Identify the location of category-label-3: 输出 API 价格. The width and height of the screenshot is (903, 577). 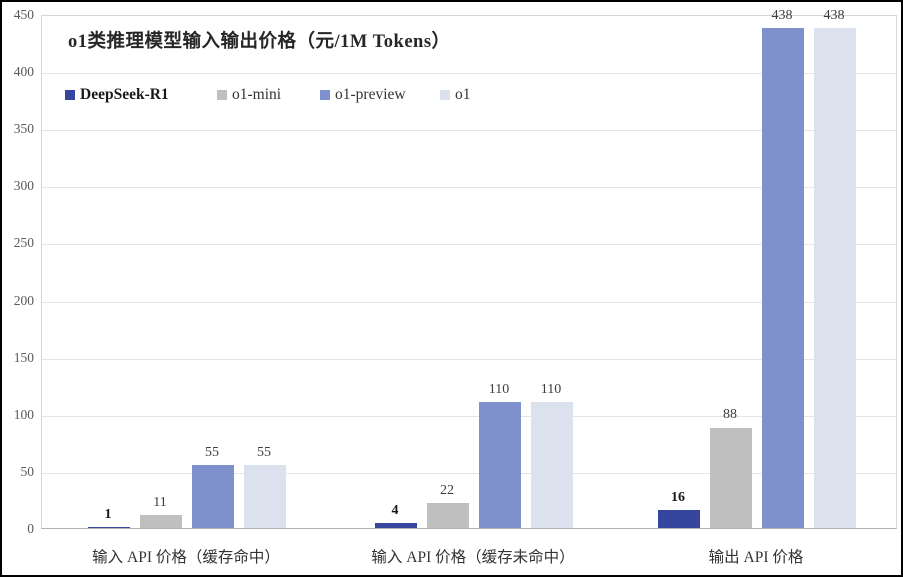
(756, 557).